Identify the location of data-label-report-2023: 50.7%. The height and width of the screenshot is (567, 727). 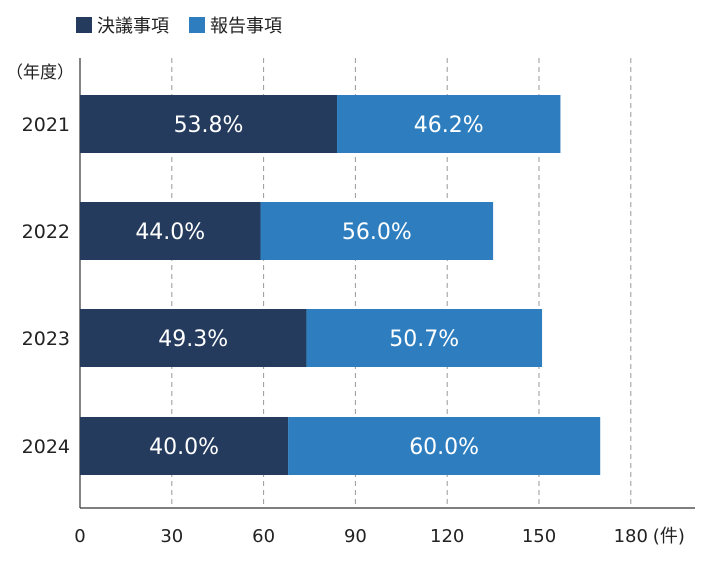
(424, 339).